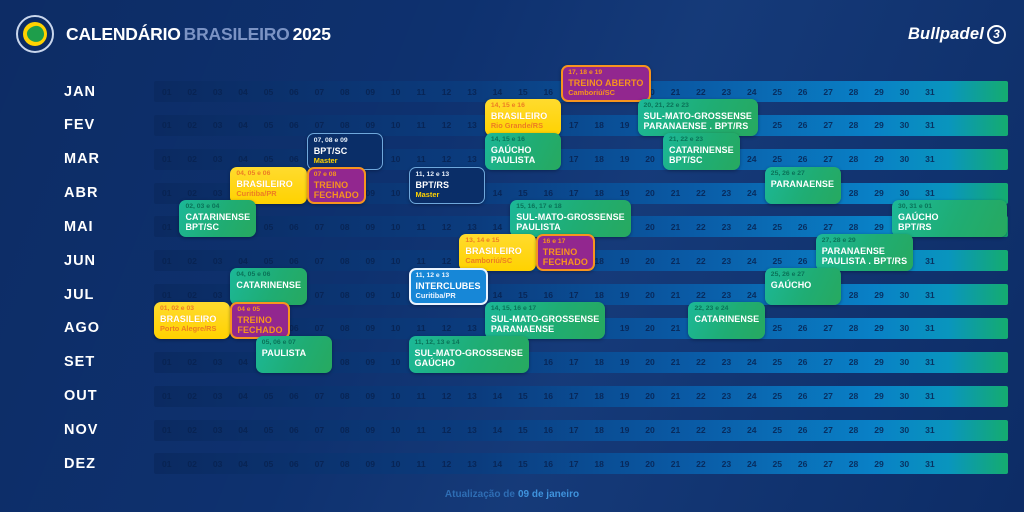  What do you see at coordinates (701, 151) in the screenshot?
I see `event-block-catarinense: 21, 22 e 23 CATARINENSE BPT/SC` at bounding box center [701, 151].